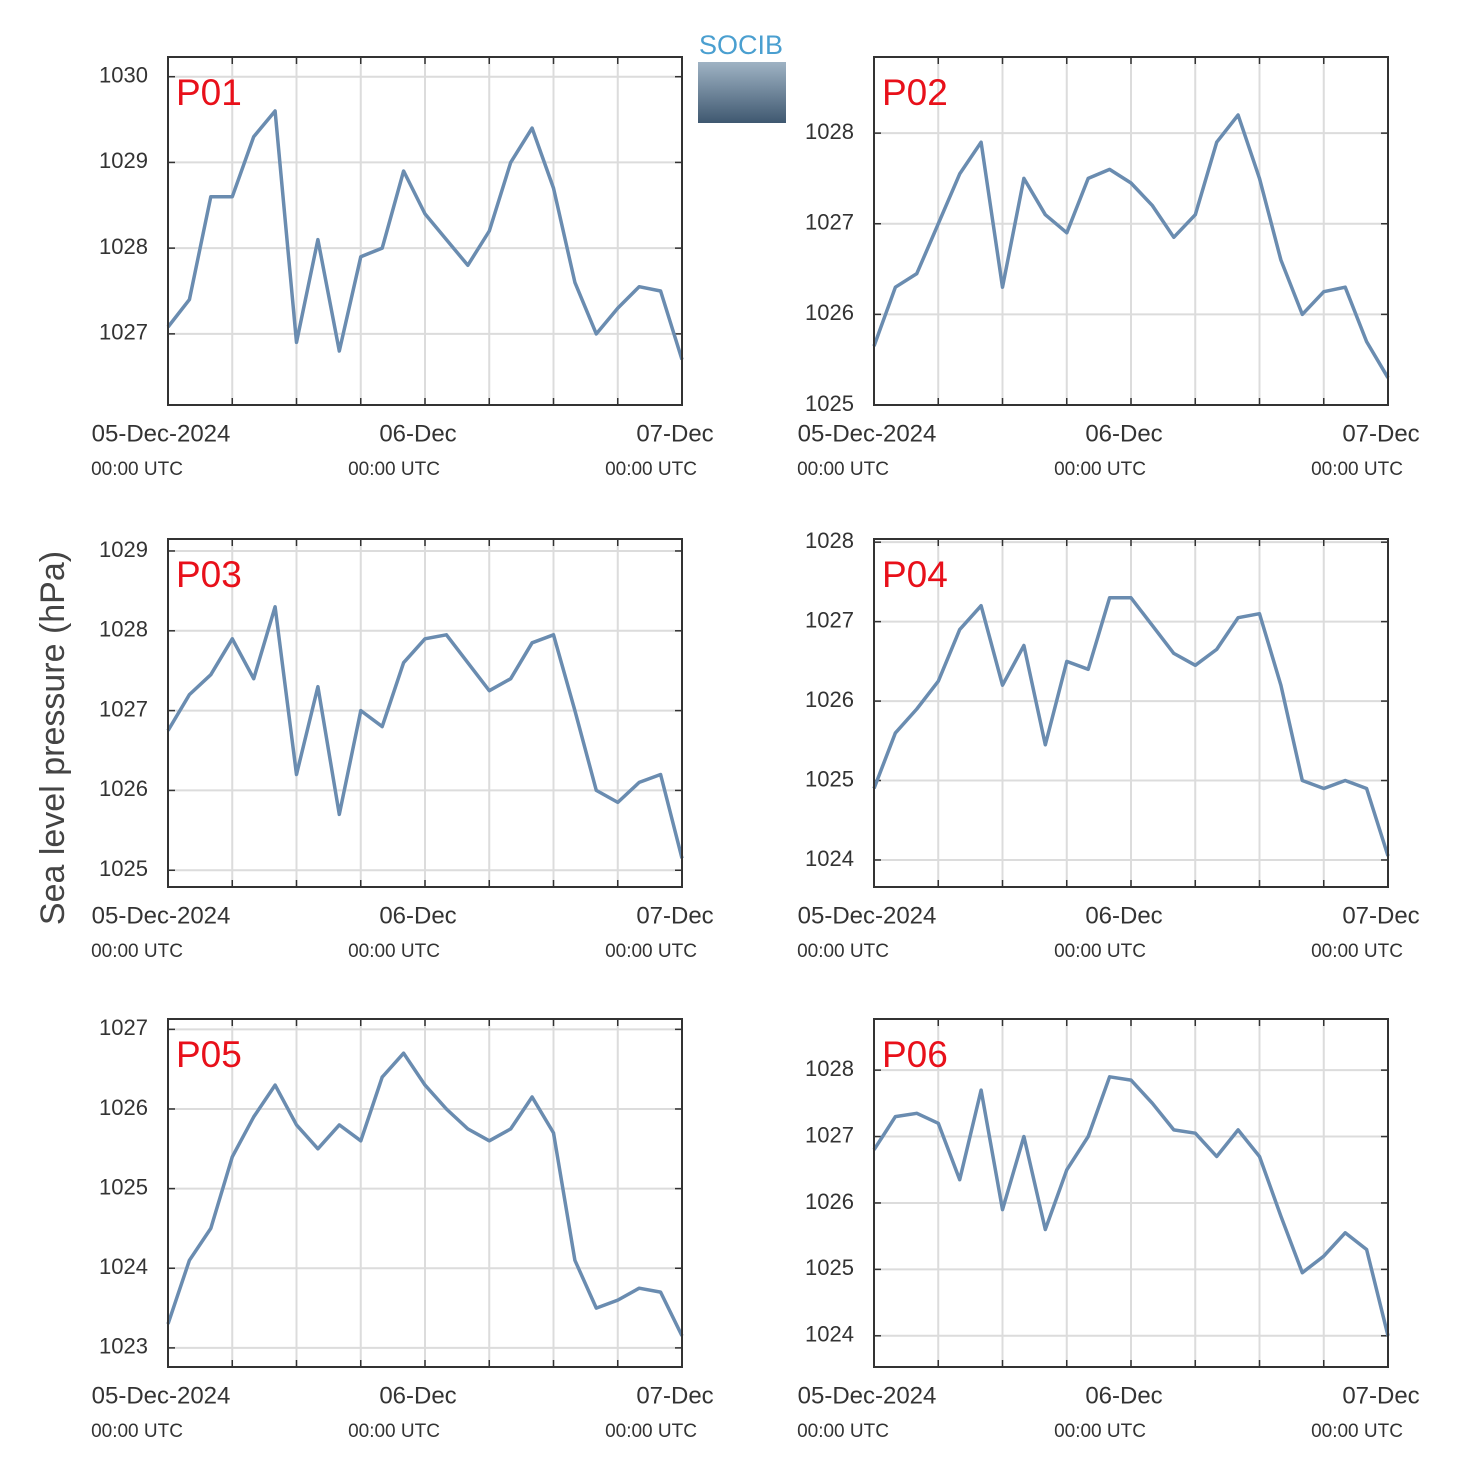 The width and height of the screenshot is (1462, 1474). Describe the element at coordinates (741, 45) in the screenshot. I see `logo-text: SOCIB` at that location.